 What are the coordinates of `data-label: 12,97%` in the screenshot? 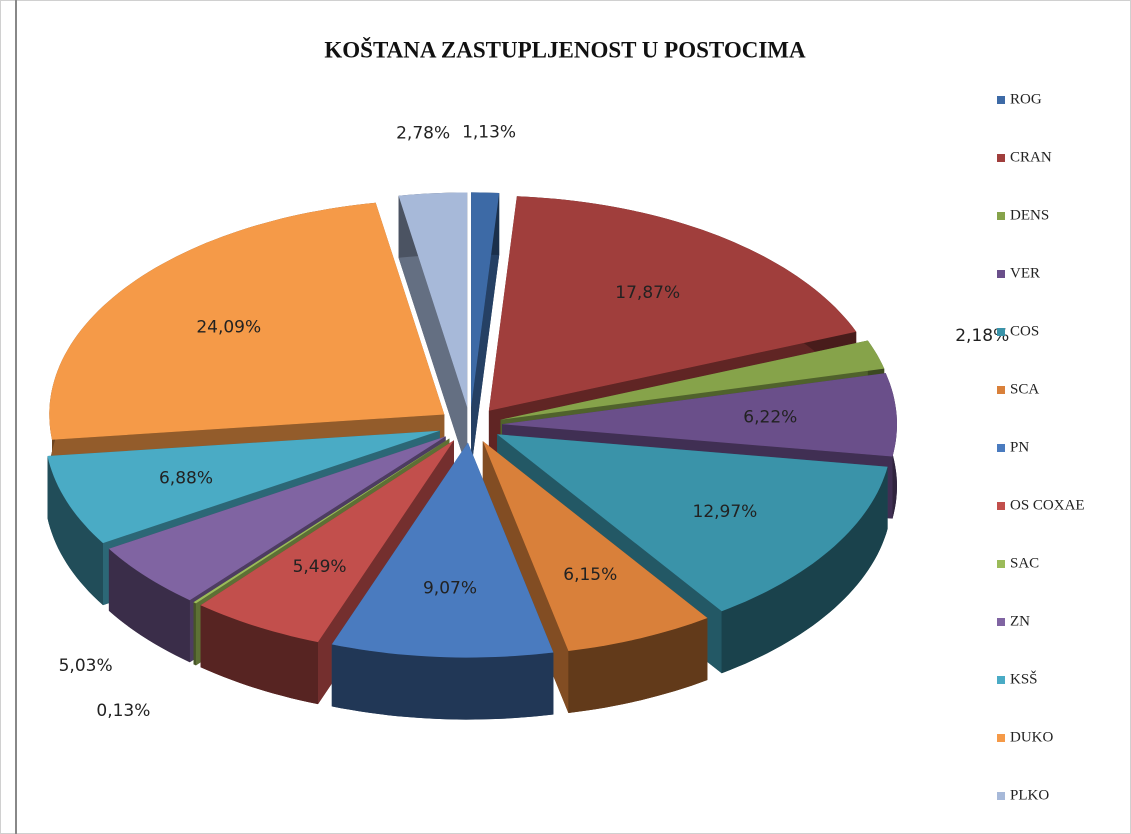 It's located at (725, 512).